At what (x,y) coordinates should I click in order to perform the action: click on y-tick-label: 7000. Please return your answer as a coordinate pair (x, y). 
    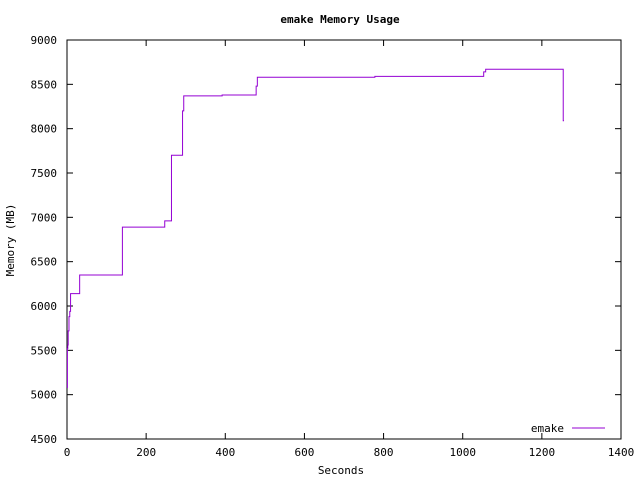
    Looking at the image, I should click on (44, 217).